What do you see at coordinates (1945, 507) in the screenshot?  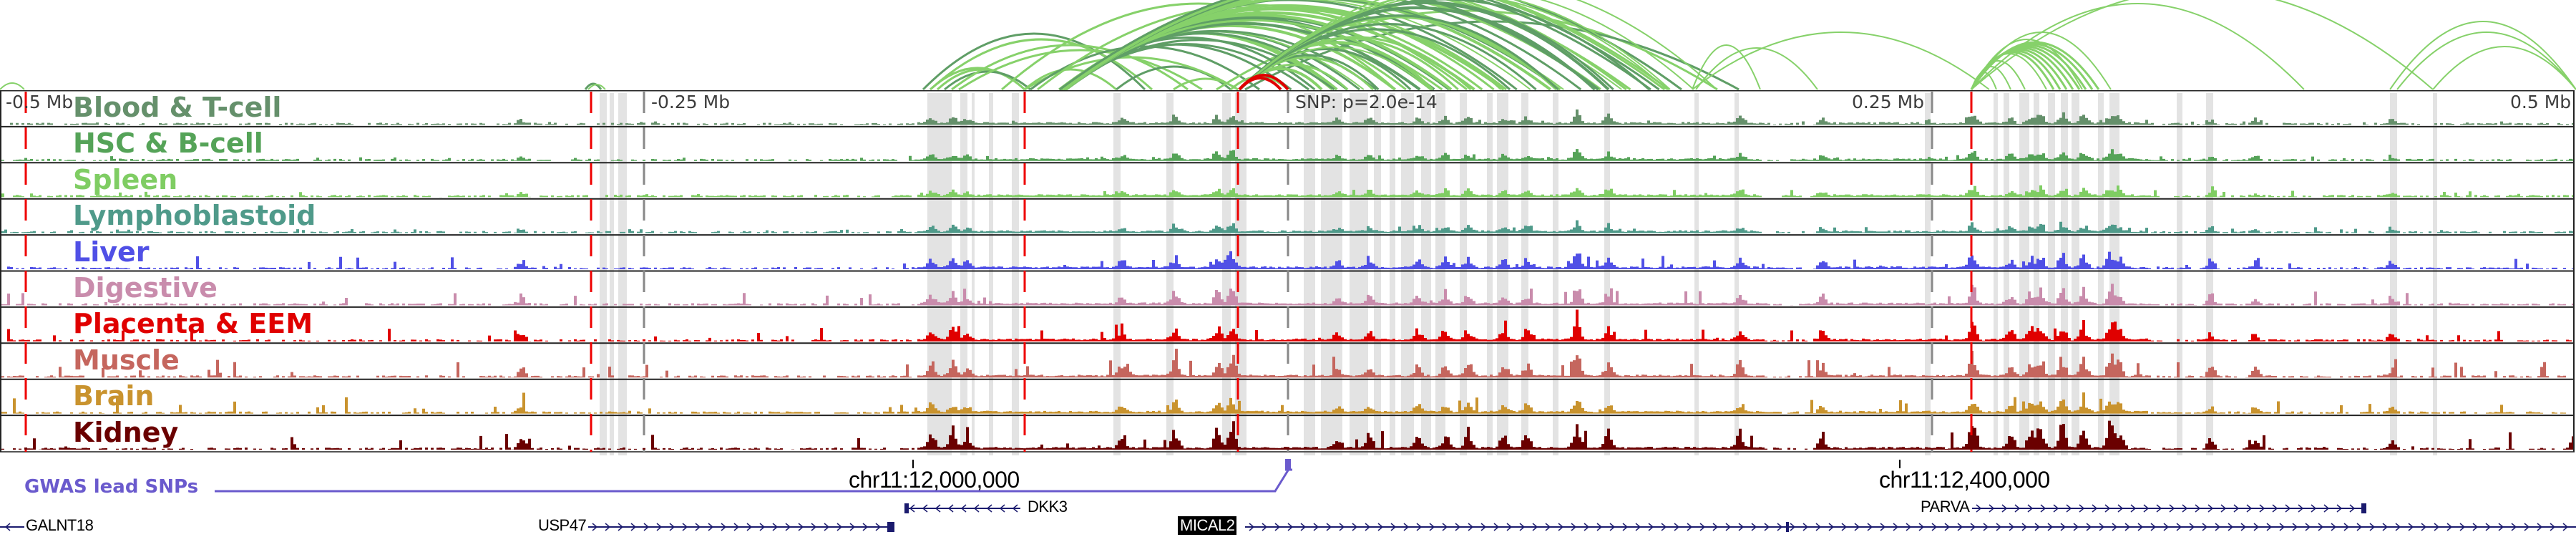 I see `gene-label-parva: PARVA` at bounding box center [1945, 507].